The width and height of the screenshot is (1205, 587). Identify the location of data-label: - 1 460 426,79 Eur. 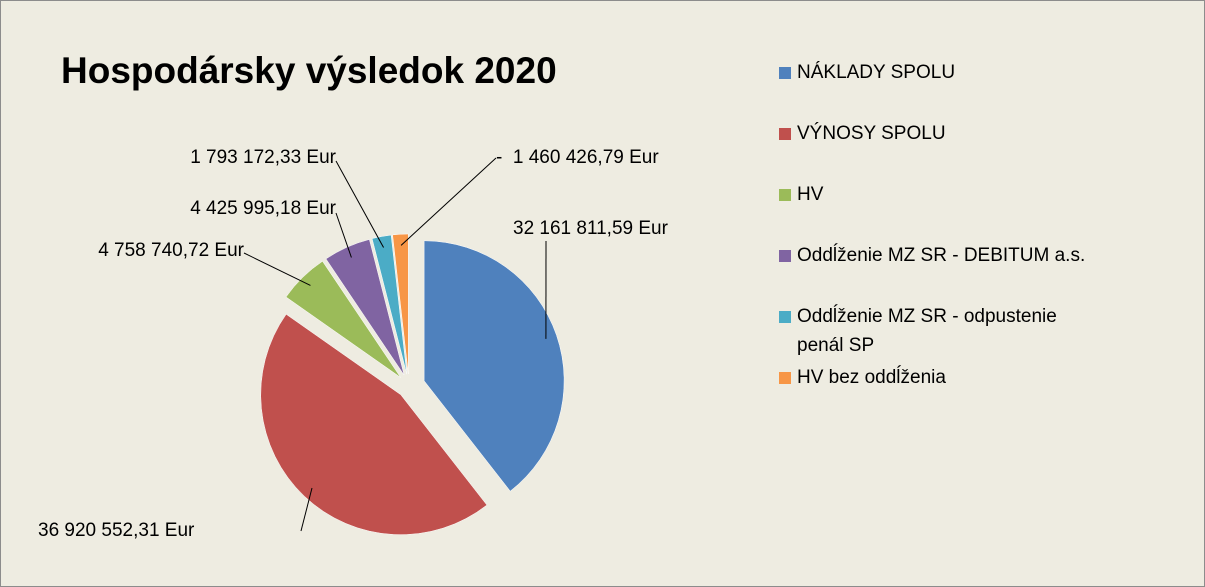
(577, 157).